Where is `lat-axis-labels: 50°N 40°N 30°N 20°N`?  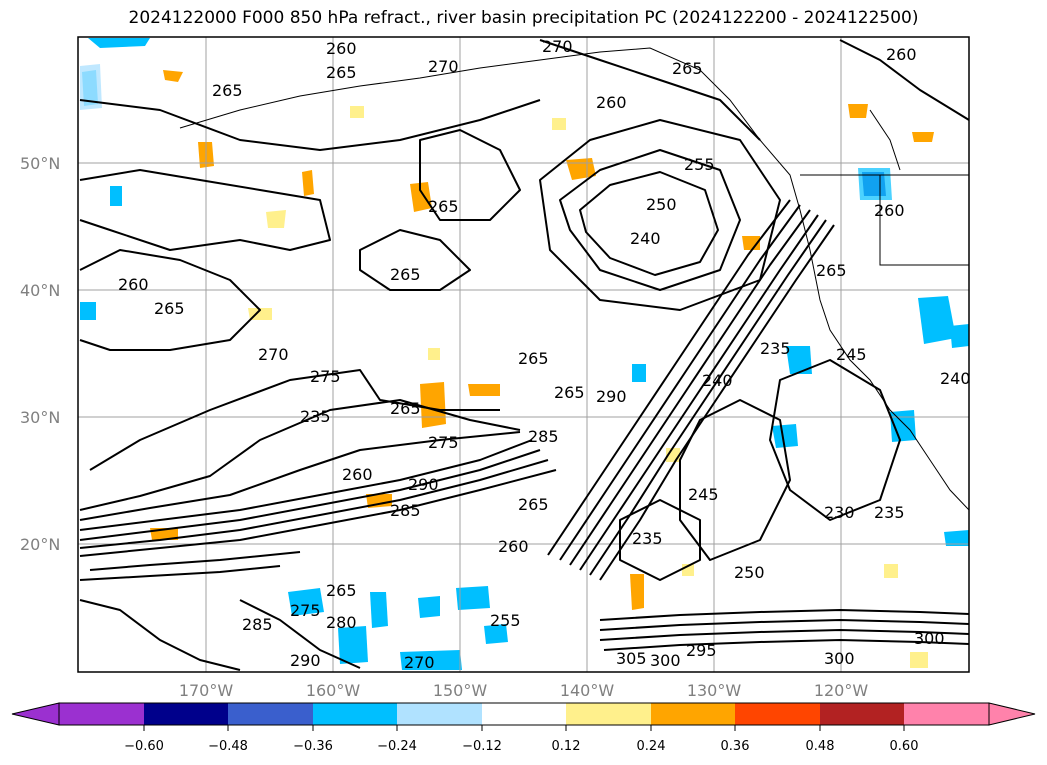
lat-axis-labels: 50°N 40°N 30°N 20°N is located at coordinates (40, 354).